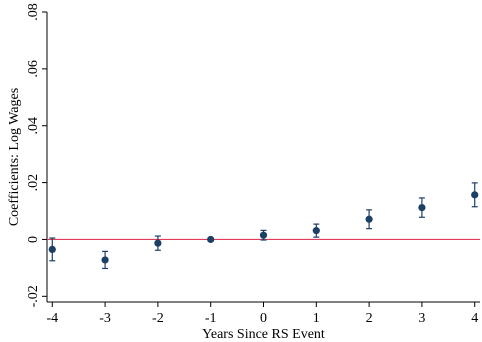 The width and height of the screenshot is (482, 342). I want to click on y-tick-label: -.02, so click(33, 296).